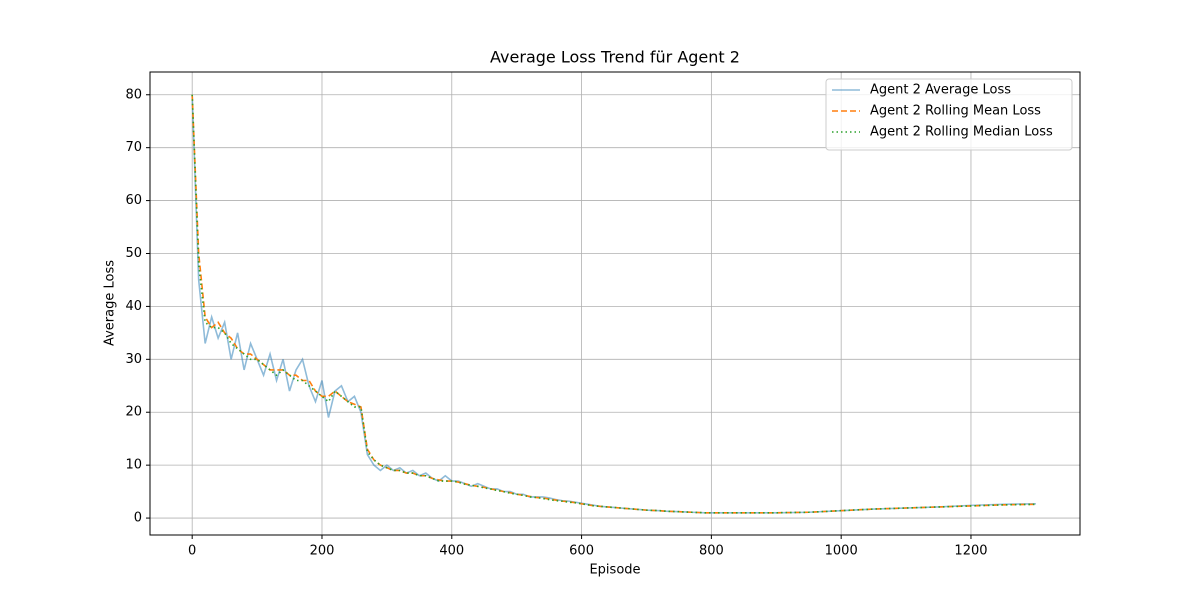 Image resolution: width=1200 pixels, height=604 pixels. Describe the element at coordinates (961, 132) in the screenshot. I see `legend-label: Agent 2 Rolling Median Loss` at that location.